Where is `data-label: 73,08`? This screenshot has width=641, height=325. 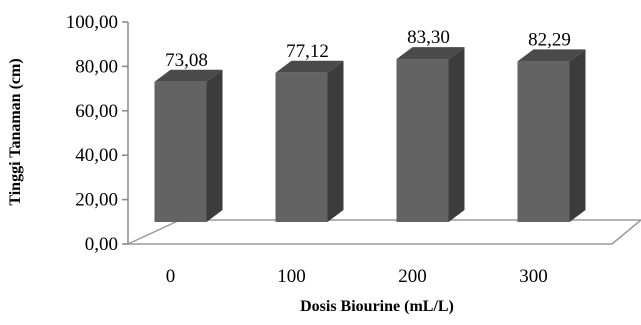 data-label: 73,08 is located at coordinates (186, 60).